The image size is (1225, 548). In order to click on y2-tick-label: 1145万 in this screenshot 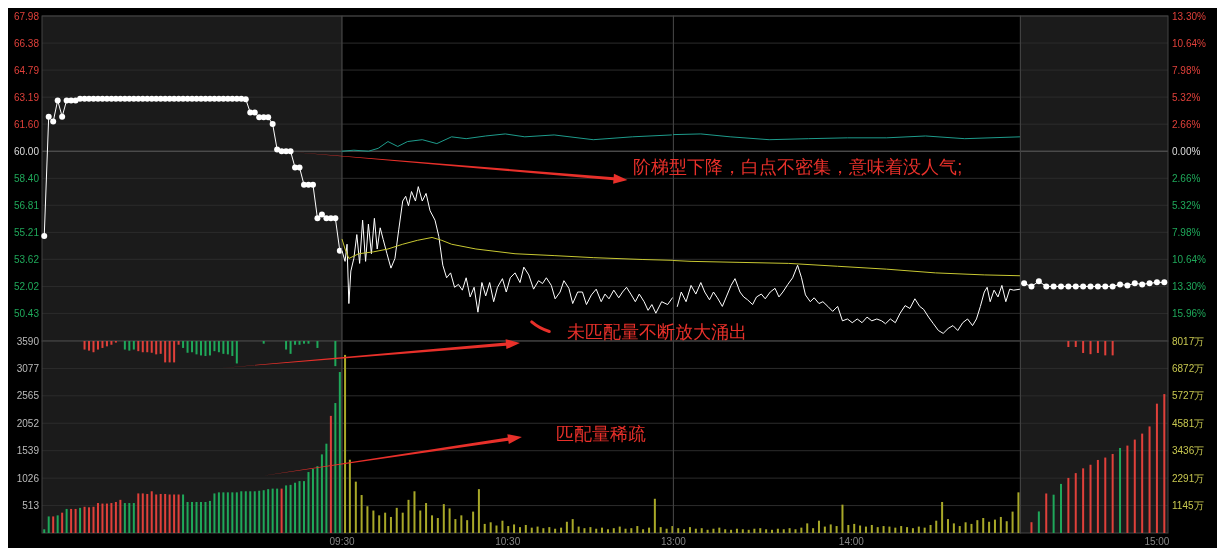, I will do `click(1188, 506)`.